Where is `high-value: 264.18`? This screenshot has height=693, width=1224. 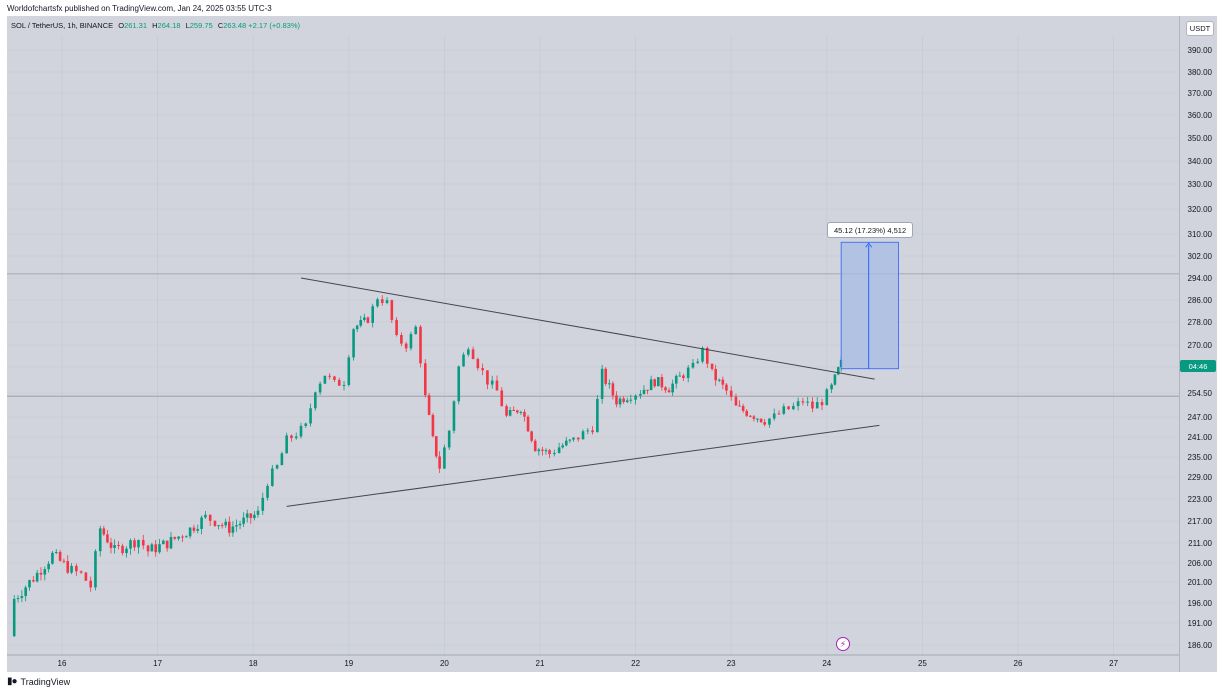
high-value: 264.18 is located at coordinates (169, 25).